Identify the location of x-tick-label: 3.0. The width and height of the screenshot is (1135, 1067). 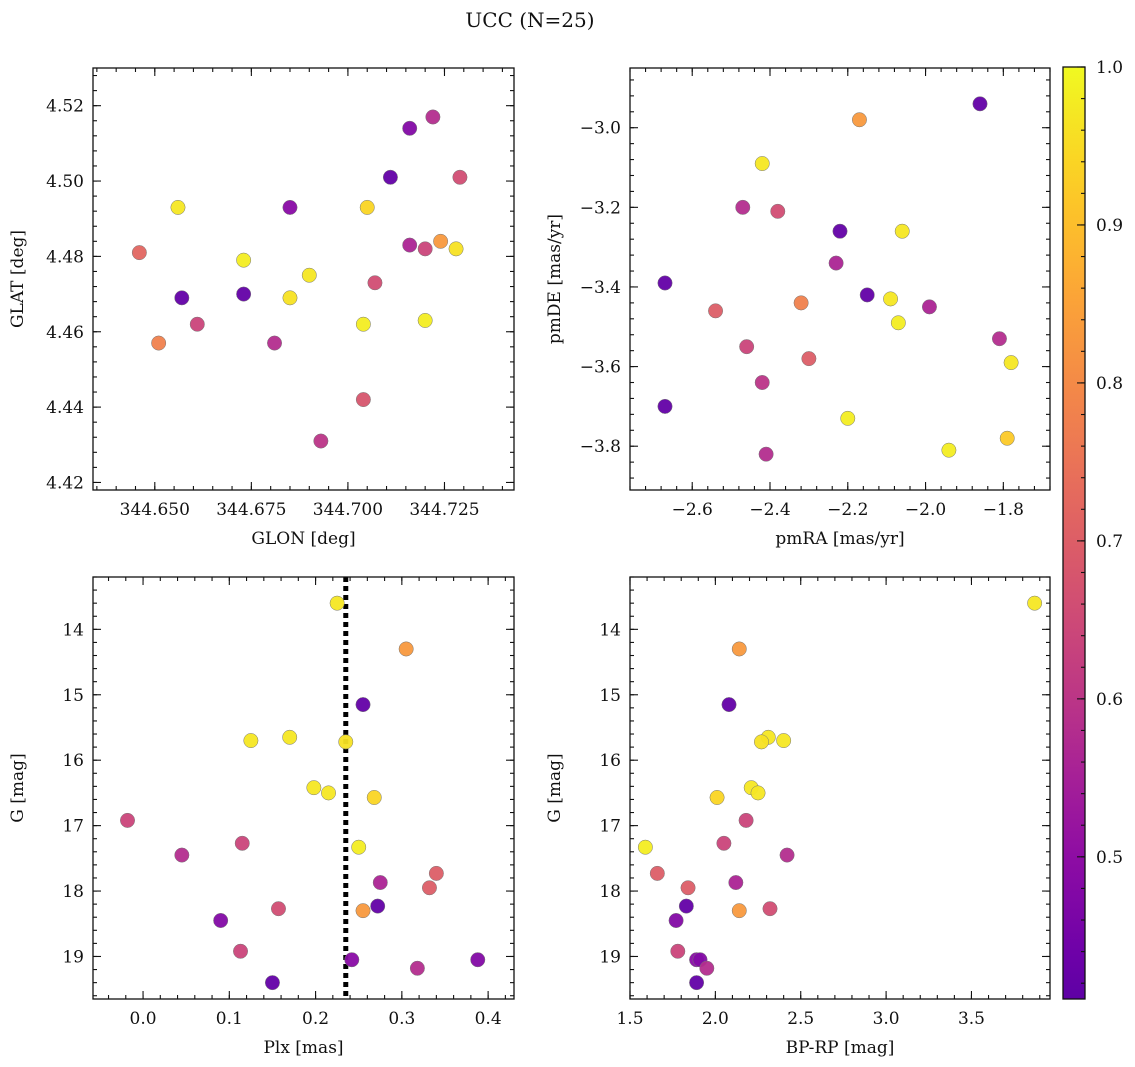
(886, 1019).